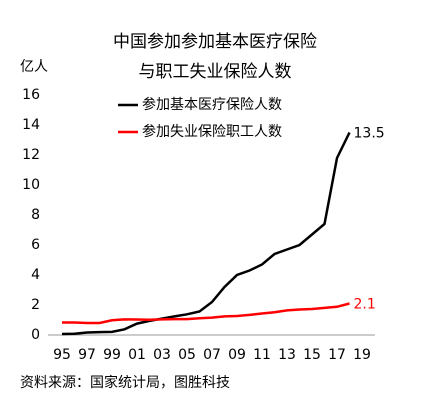 The image size is (421, 419). I want to click on x-tick-label: 19, so click(362, 355).